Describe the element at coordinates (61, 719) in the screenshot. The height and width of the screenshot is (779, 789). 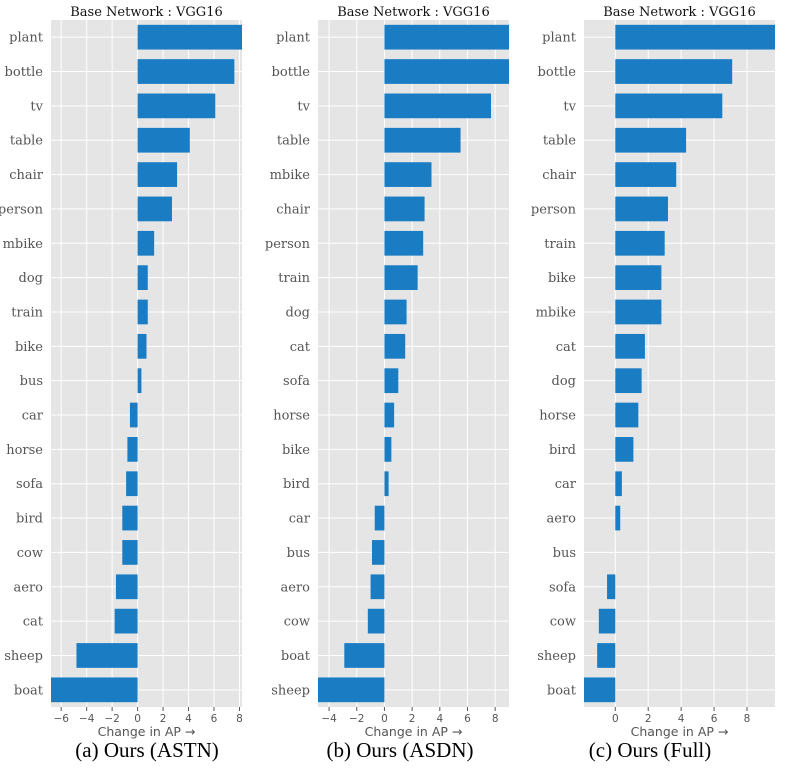
I see `x-tick-label: −6` at that location.